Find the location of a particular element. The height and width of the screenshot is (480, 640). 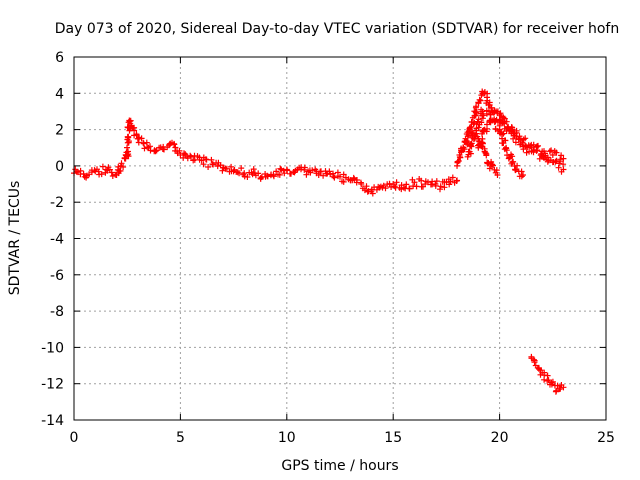

x-tick-label: 25 is located at coordinates (606, 438).